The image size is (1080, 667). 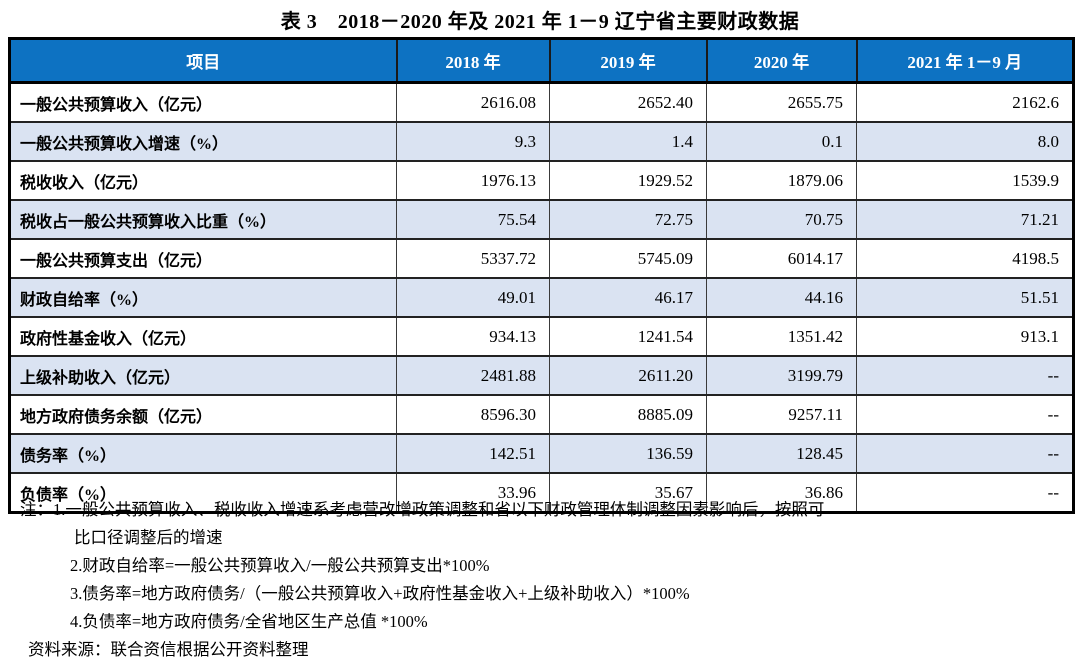 What do you see at coordinates (203, 61) in the screenshot?
I see `column-header-item: 项目` at bounding box center [203, 61].